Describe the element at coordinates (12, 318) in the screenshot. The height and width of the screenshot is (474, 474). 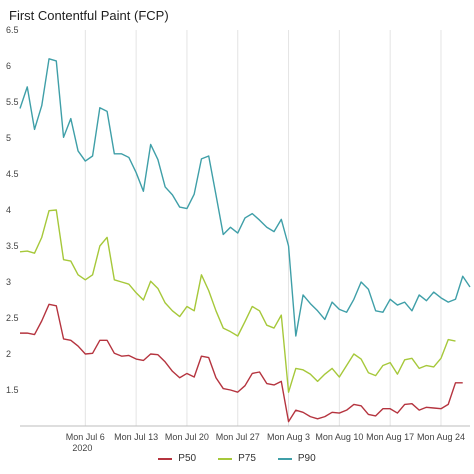
I see `y-tick-label: 2.5` at that location.